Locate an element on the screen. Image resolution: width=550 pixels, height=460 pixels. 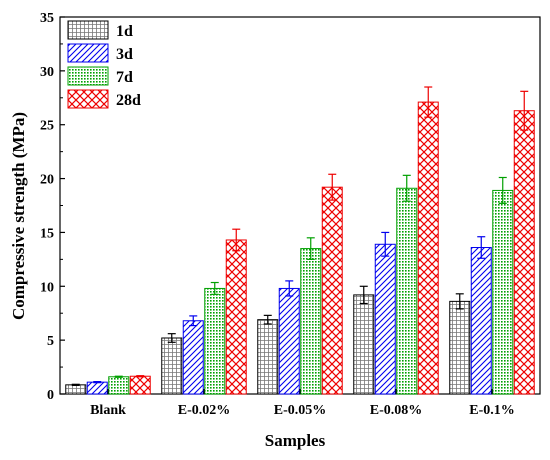
y-tick-label: 10 is located at coordinates (47, 287).